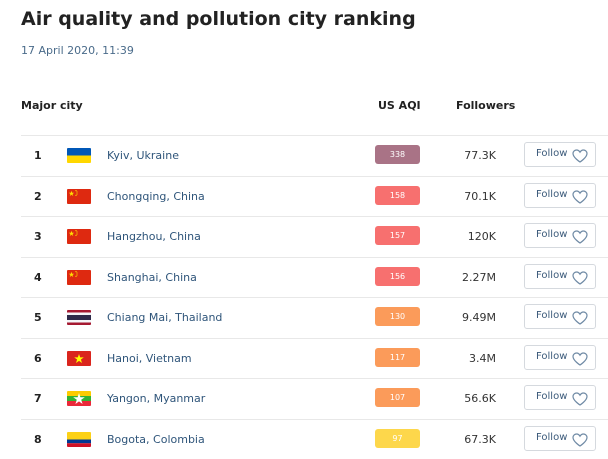 Image resolution: width=608 pixels, height=459 pixels. I want to click on column-header-aqi: US AQI, so click(399, 105).